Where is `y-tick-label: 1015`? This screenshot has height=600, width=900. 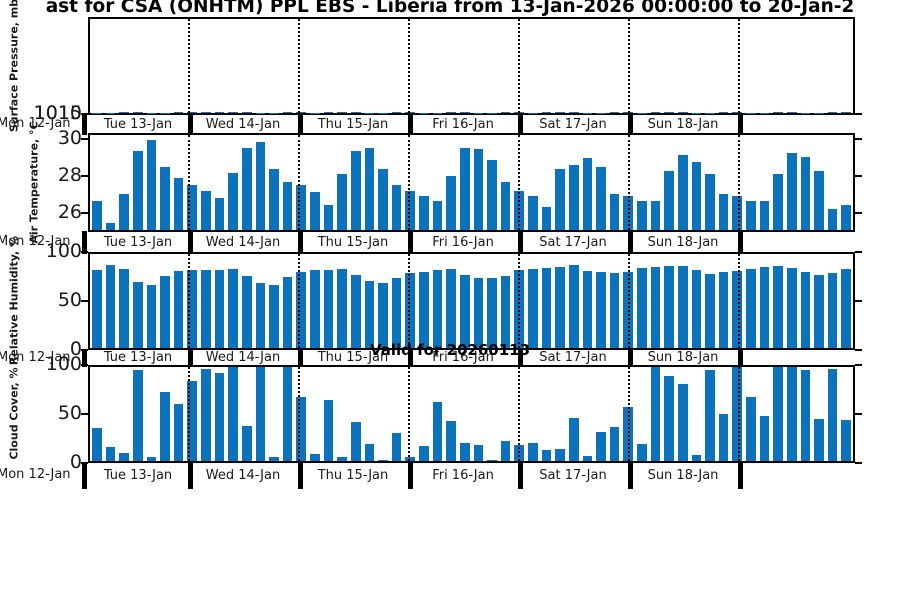
y-tick-label: 1015 is located at coordinates (57, 112).